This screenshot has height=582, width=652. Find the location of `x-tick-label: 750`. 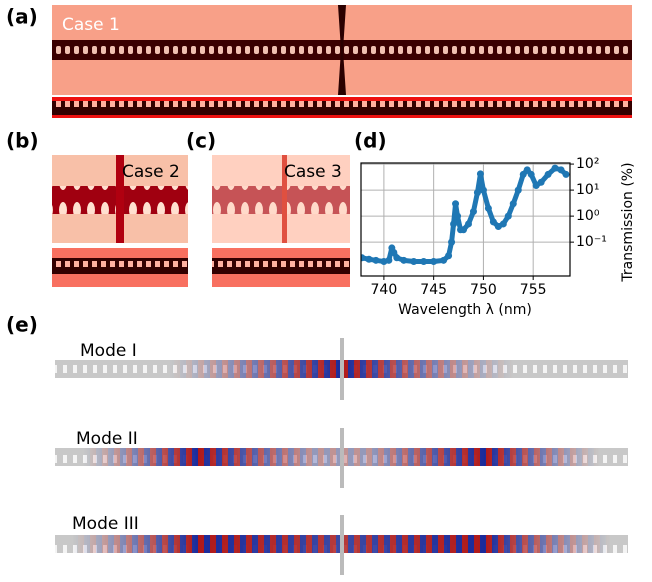

x-tick-label: 750 is located at coordinates (483, 290).